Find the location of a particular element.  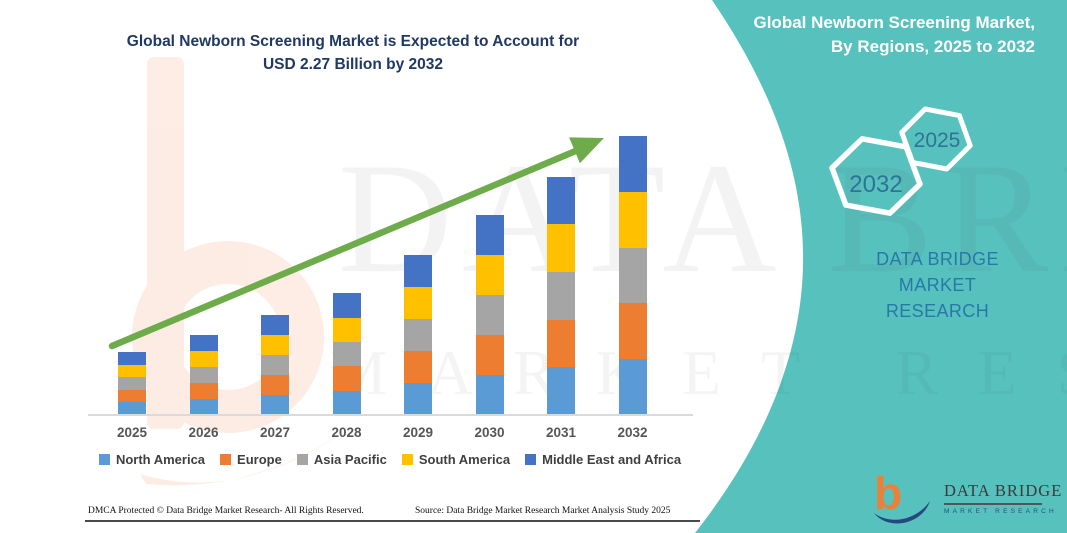

hexagon-2025-outline is located at coordinates (936, 139).